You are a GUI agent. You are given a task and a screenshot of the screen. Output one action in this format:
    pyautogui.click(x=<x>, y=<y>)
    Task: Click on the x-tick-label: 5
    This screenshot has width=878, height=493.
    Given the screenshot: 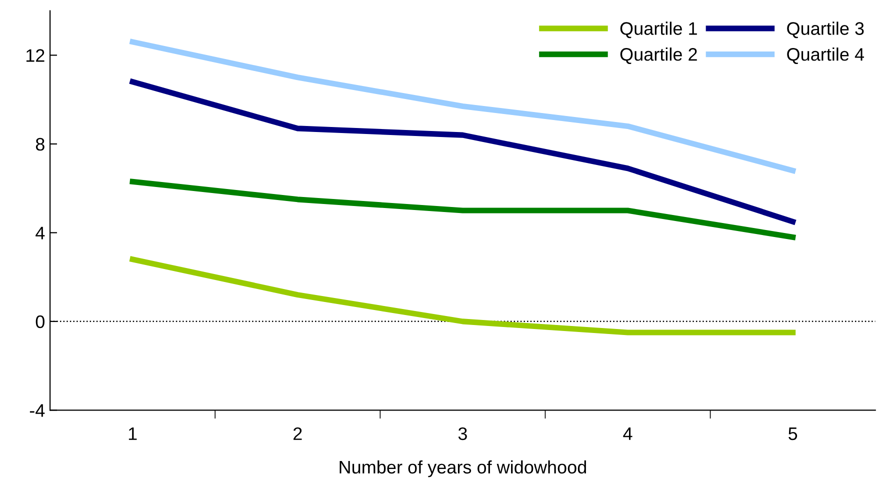 What is the action you would take?
    pyautogui.click(x=793, y=434)
    